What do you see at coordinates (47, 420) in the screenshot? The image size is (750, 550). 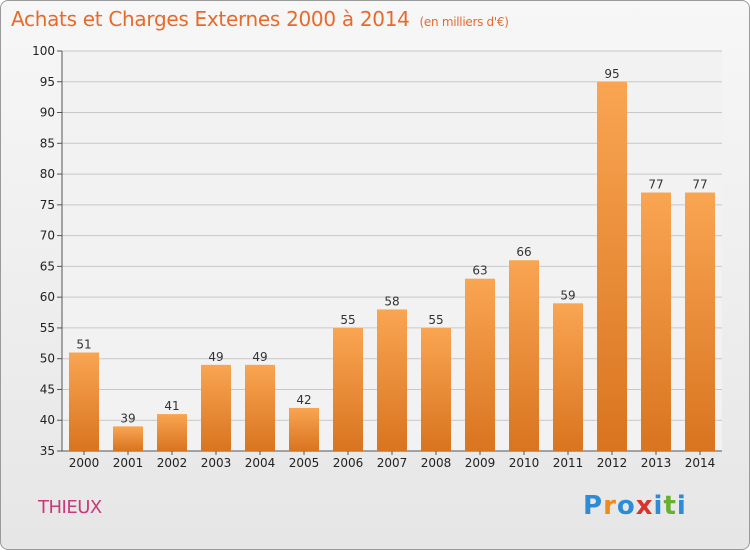 I see `y-tick-label: 40` at bounding box center [47, 420].